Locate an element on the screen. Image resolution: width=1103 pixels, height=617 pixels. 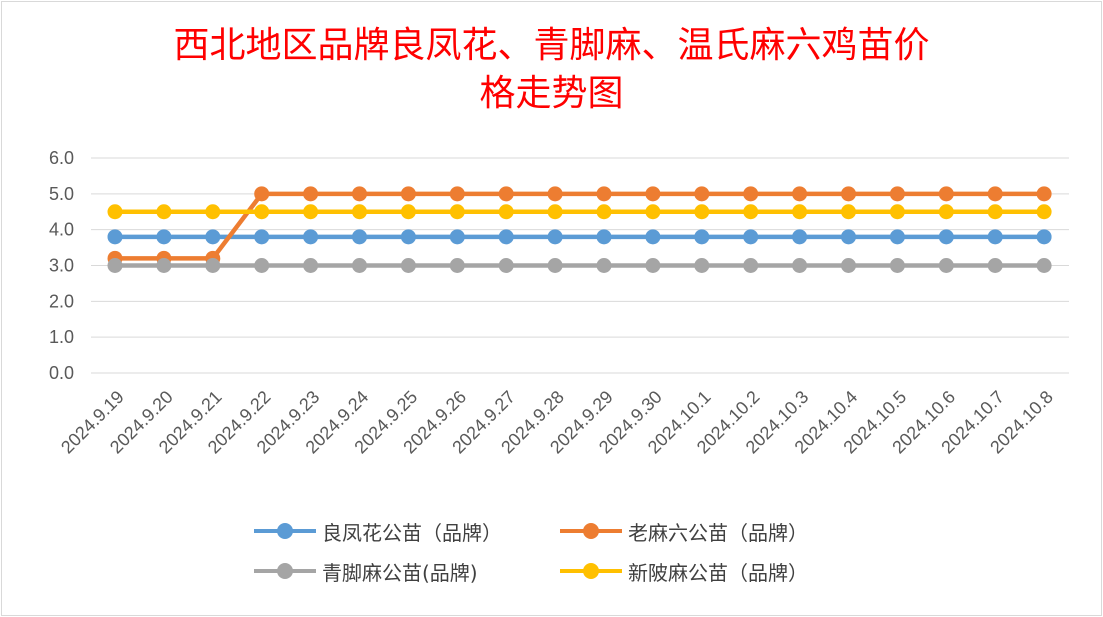
y-tick-label: 5.0 is located at coordinates (61, 194).